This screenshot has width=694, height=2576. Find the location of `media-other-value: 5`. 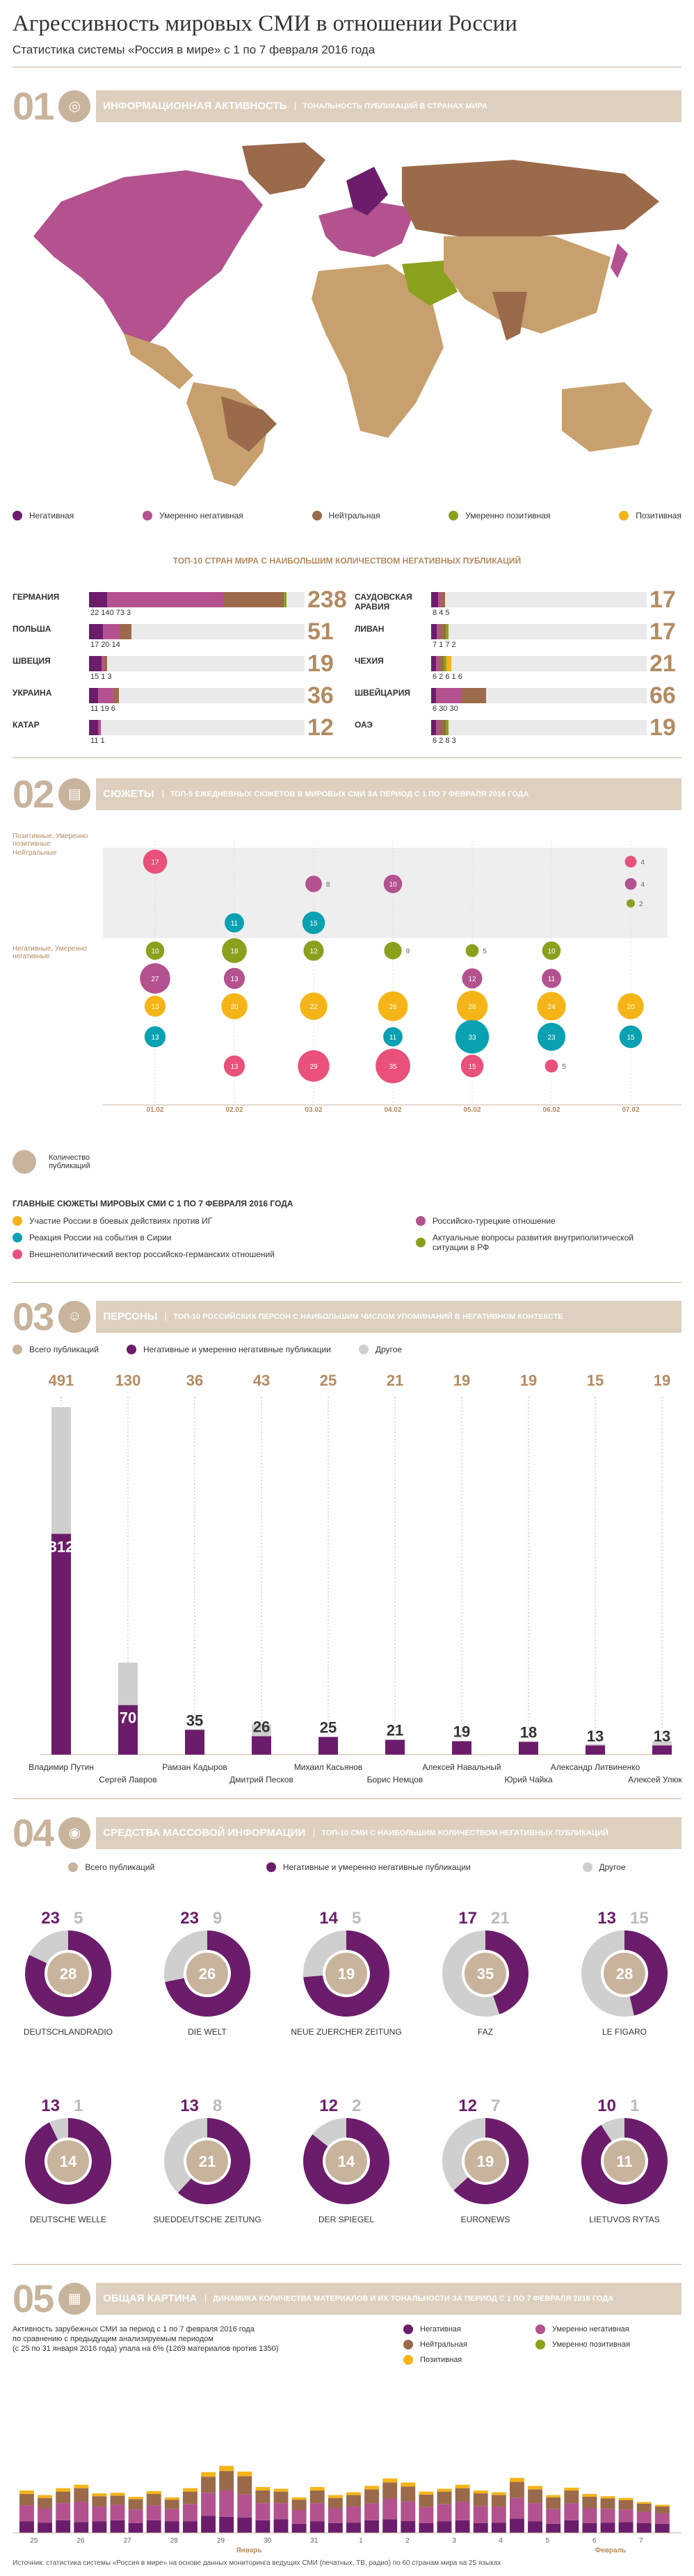

media-other-value: 5 is located at coordinates (356, 1919).